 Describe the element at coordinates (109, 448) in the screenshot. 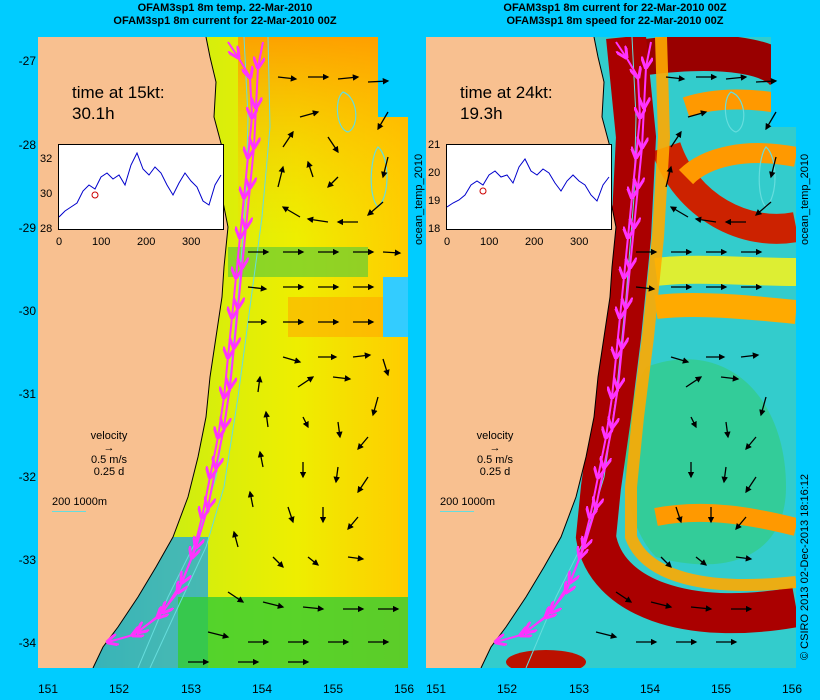

I see `left-velocity-arrow: →` at that location.